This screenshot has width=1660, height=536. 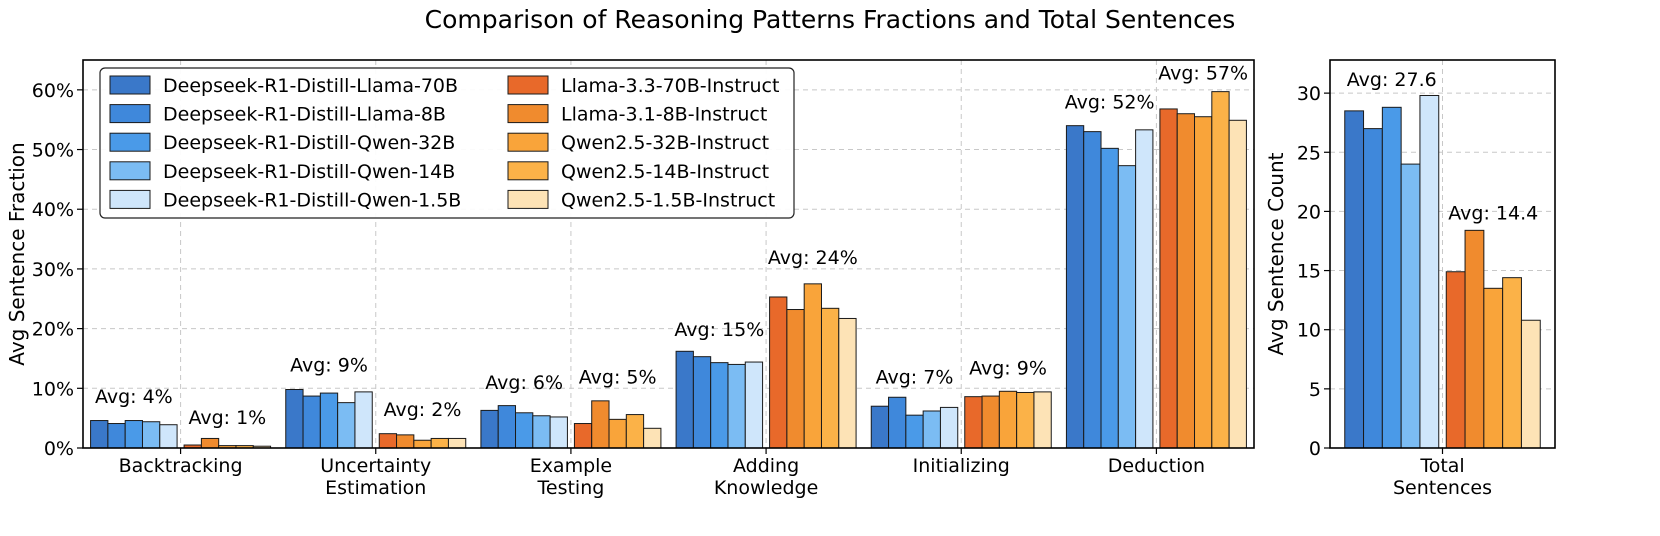 I want to click on y-tick-label: 25, so click(x=1309, y=153).